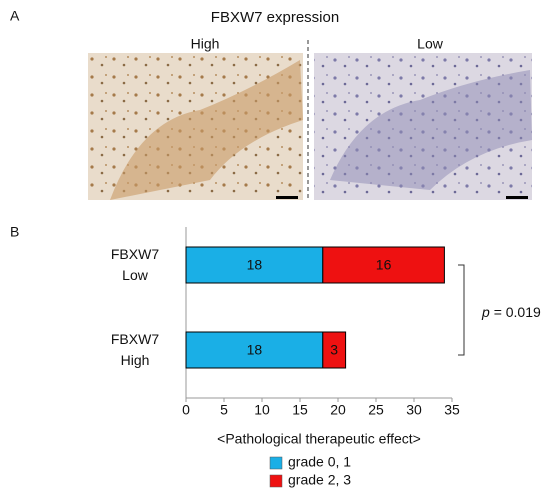 This screenshot has height=497, width=550. What do you see at coordinates (461, 310) in the screenshot?
I see `bracket` at bounding box center [461, 310].